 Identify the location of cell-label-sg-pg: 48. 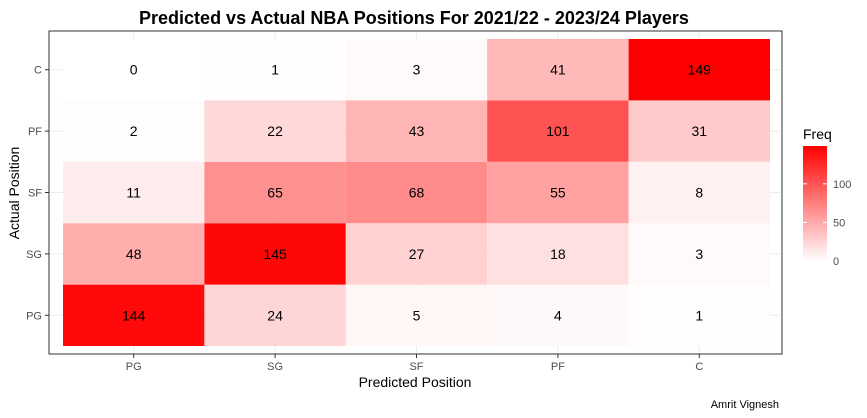
(134, 254).